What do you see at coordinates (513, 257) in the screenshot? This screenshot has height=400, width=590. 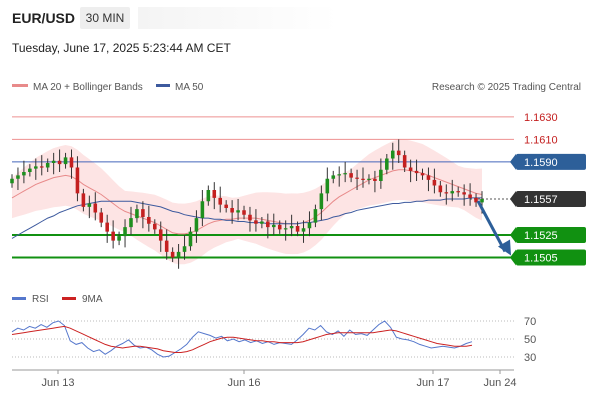 I see `level-box-pointer-1.1505` at bounding box center [513, 257].